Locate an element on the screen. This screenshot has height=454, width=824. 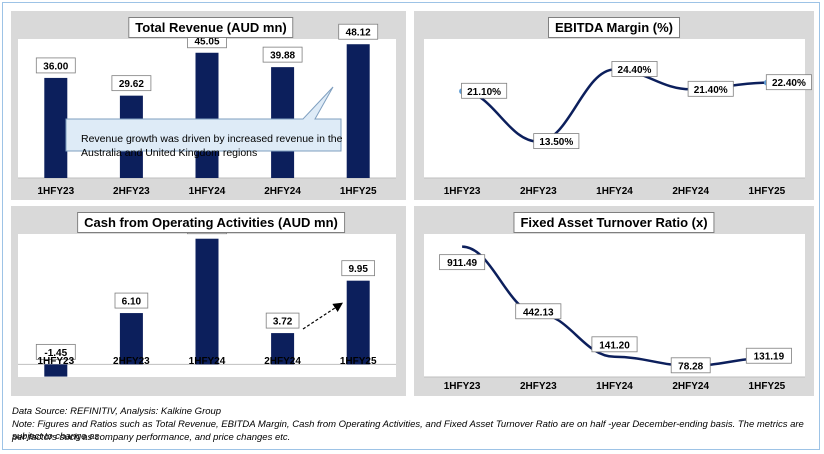
data-label-1hfy25: 131.19 is located at coordinates (769, 357).